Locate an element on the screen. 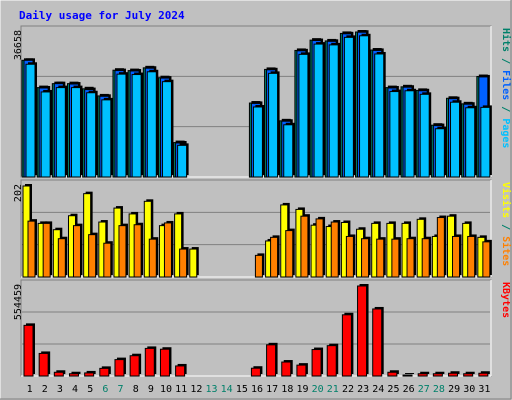  day-label-17: 17 is located at coordinates (272, 389).